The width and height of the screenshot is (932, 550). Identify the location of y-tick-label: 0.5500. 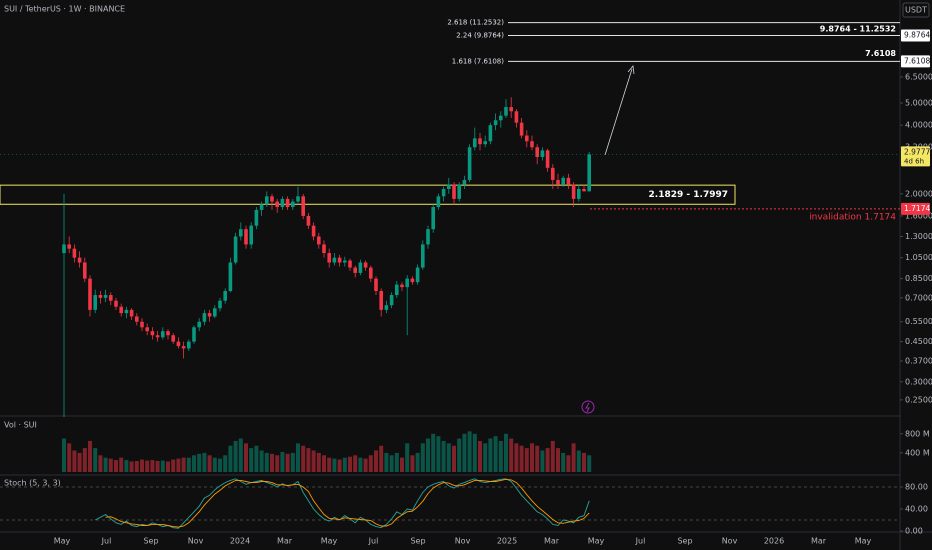
(918, 321).